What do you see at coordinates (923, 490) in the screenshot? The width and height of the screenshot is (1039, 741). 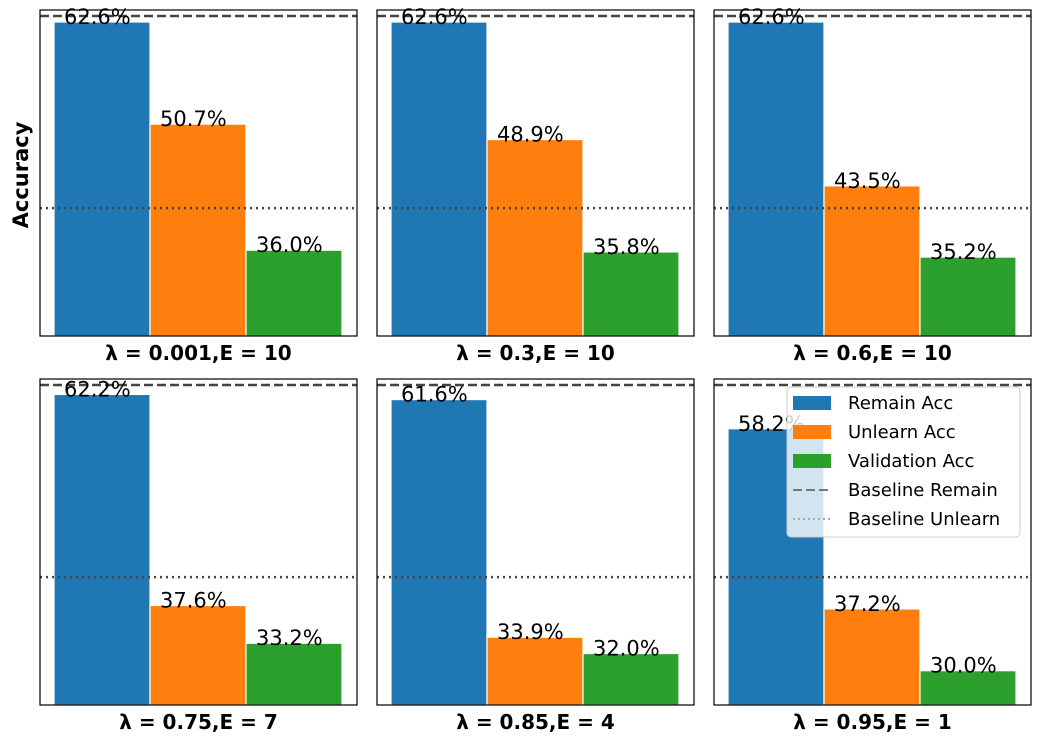 I see `legend-label: Baseline Remain` at bounding box center [923, 490].